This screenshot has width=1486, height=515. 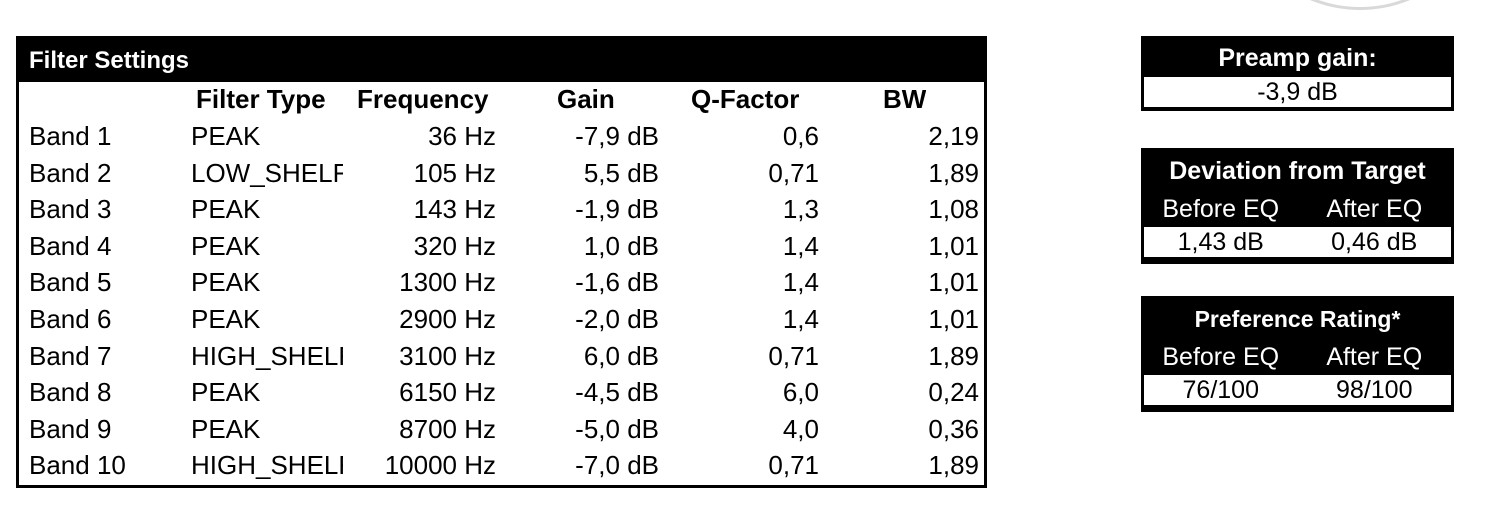 What do you see at coordinates (953, 209) in the screenshot?
I see `row-3-bw: 1,08` at bounding box center [953, 209].